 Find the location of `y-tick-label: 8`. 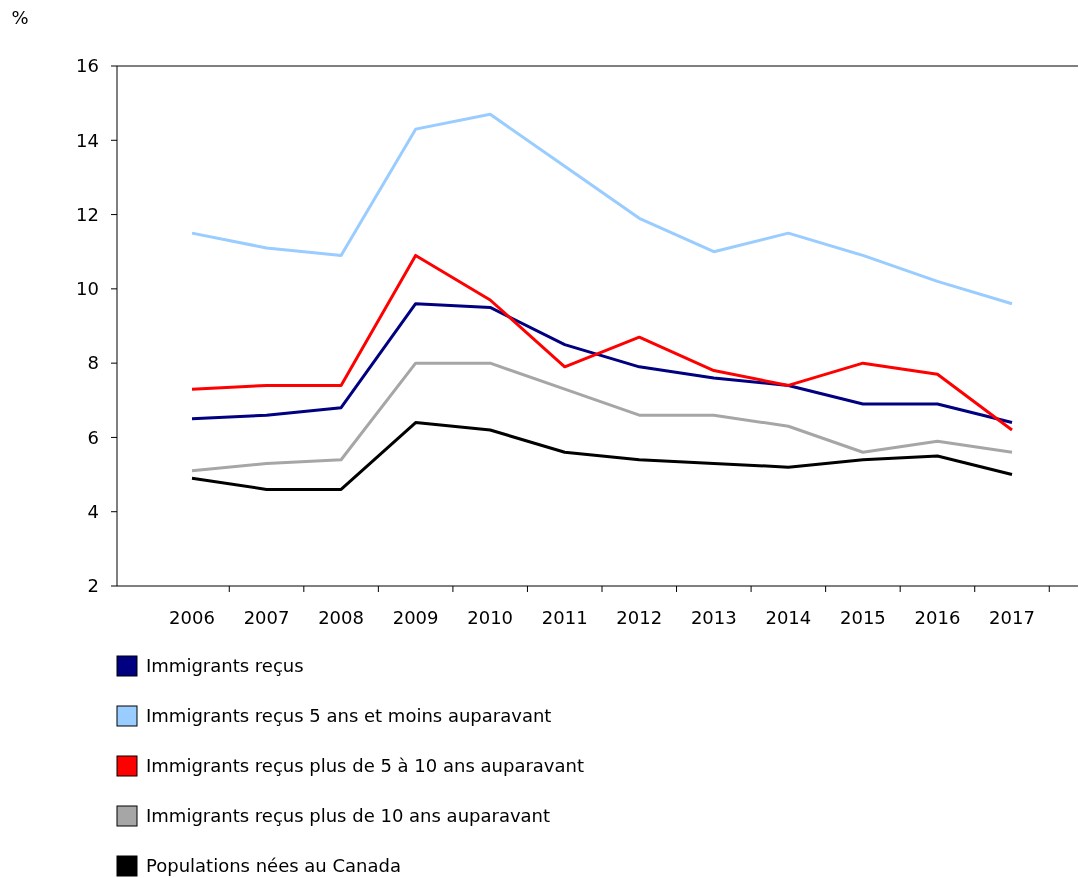

y-tick-label: 8 is located at coordinates (93, 363).